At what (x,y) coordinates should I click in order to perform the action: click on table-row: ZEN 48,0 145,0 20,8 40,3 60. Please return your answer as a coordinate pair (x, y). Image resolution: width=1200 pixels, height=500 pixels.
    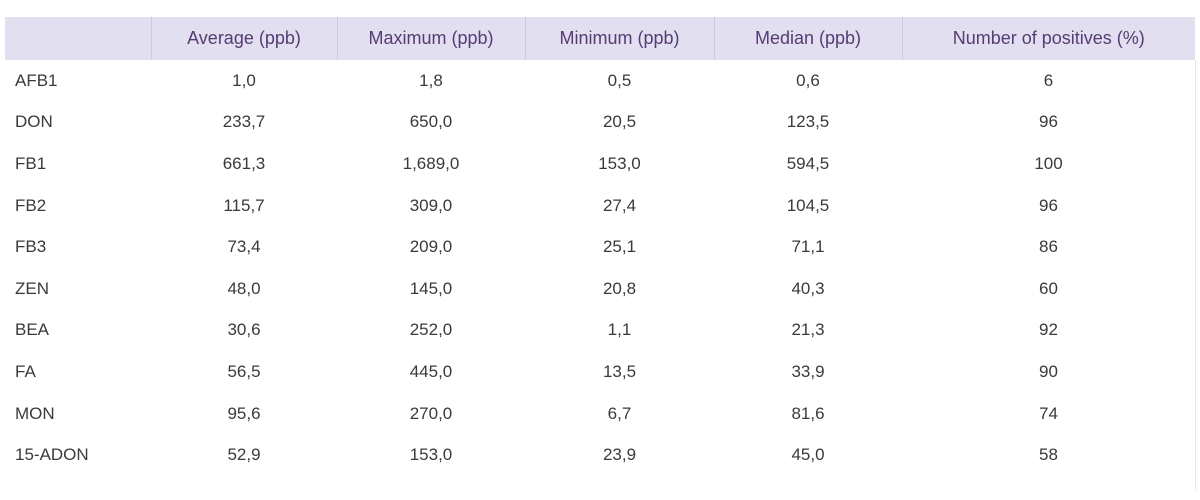
    Looking at the image, I should click on (600, 289).